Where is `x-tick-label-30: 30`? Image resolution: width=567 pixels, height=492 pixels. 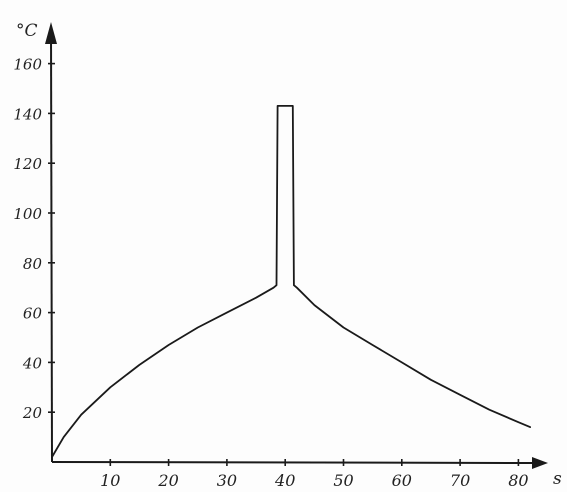
x-tick-label-30: 30 is located at coordinates (227, 480).